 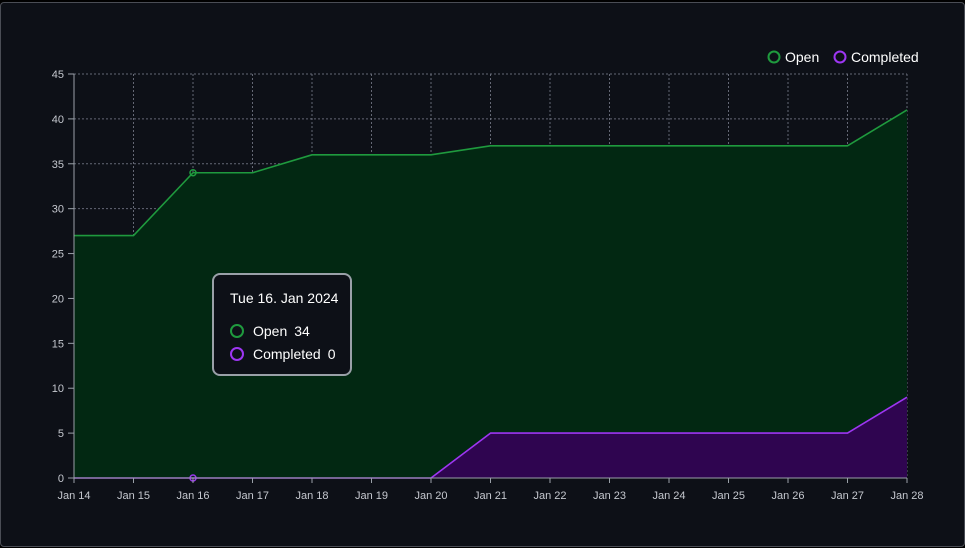 What do you see at coordinates (728, 496) in the screenshot?
I see `x-tick-label-11: Jan 25` at bounding box center [728, 496].